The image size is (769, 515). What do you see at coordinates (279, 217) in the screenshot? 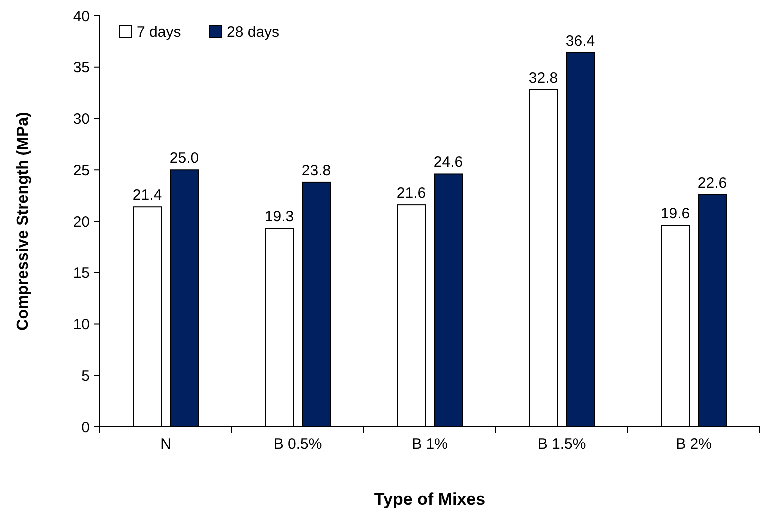
I see `data-label: 19.3` at bounding box center [279, 217].